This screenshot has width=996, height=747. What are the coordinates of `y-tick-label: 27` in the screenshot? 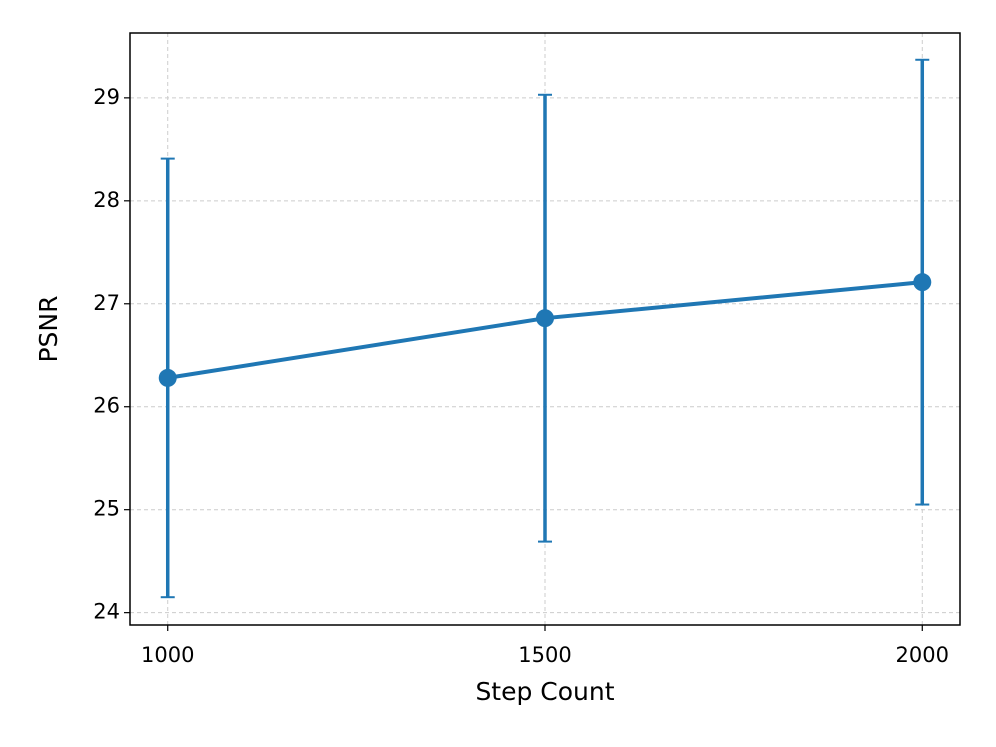 It's located at (106, 303).